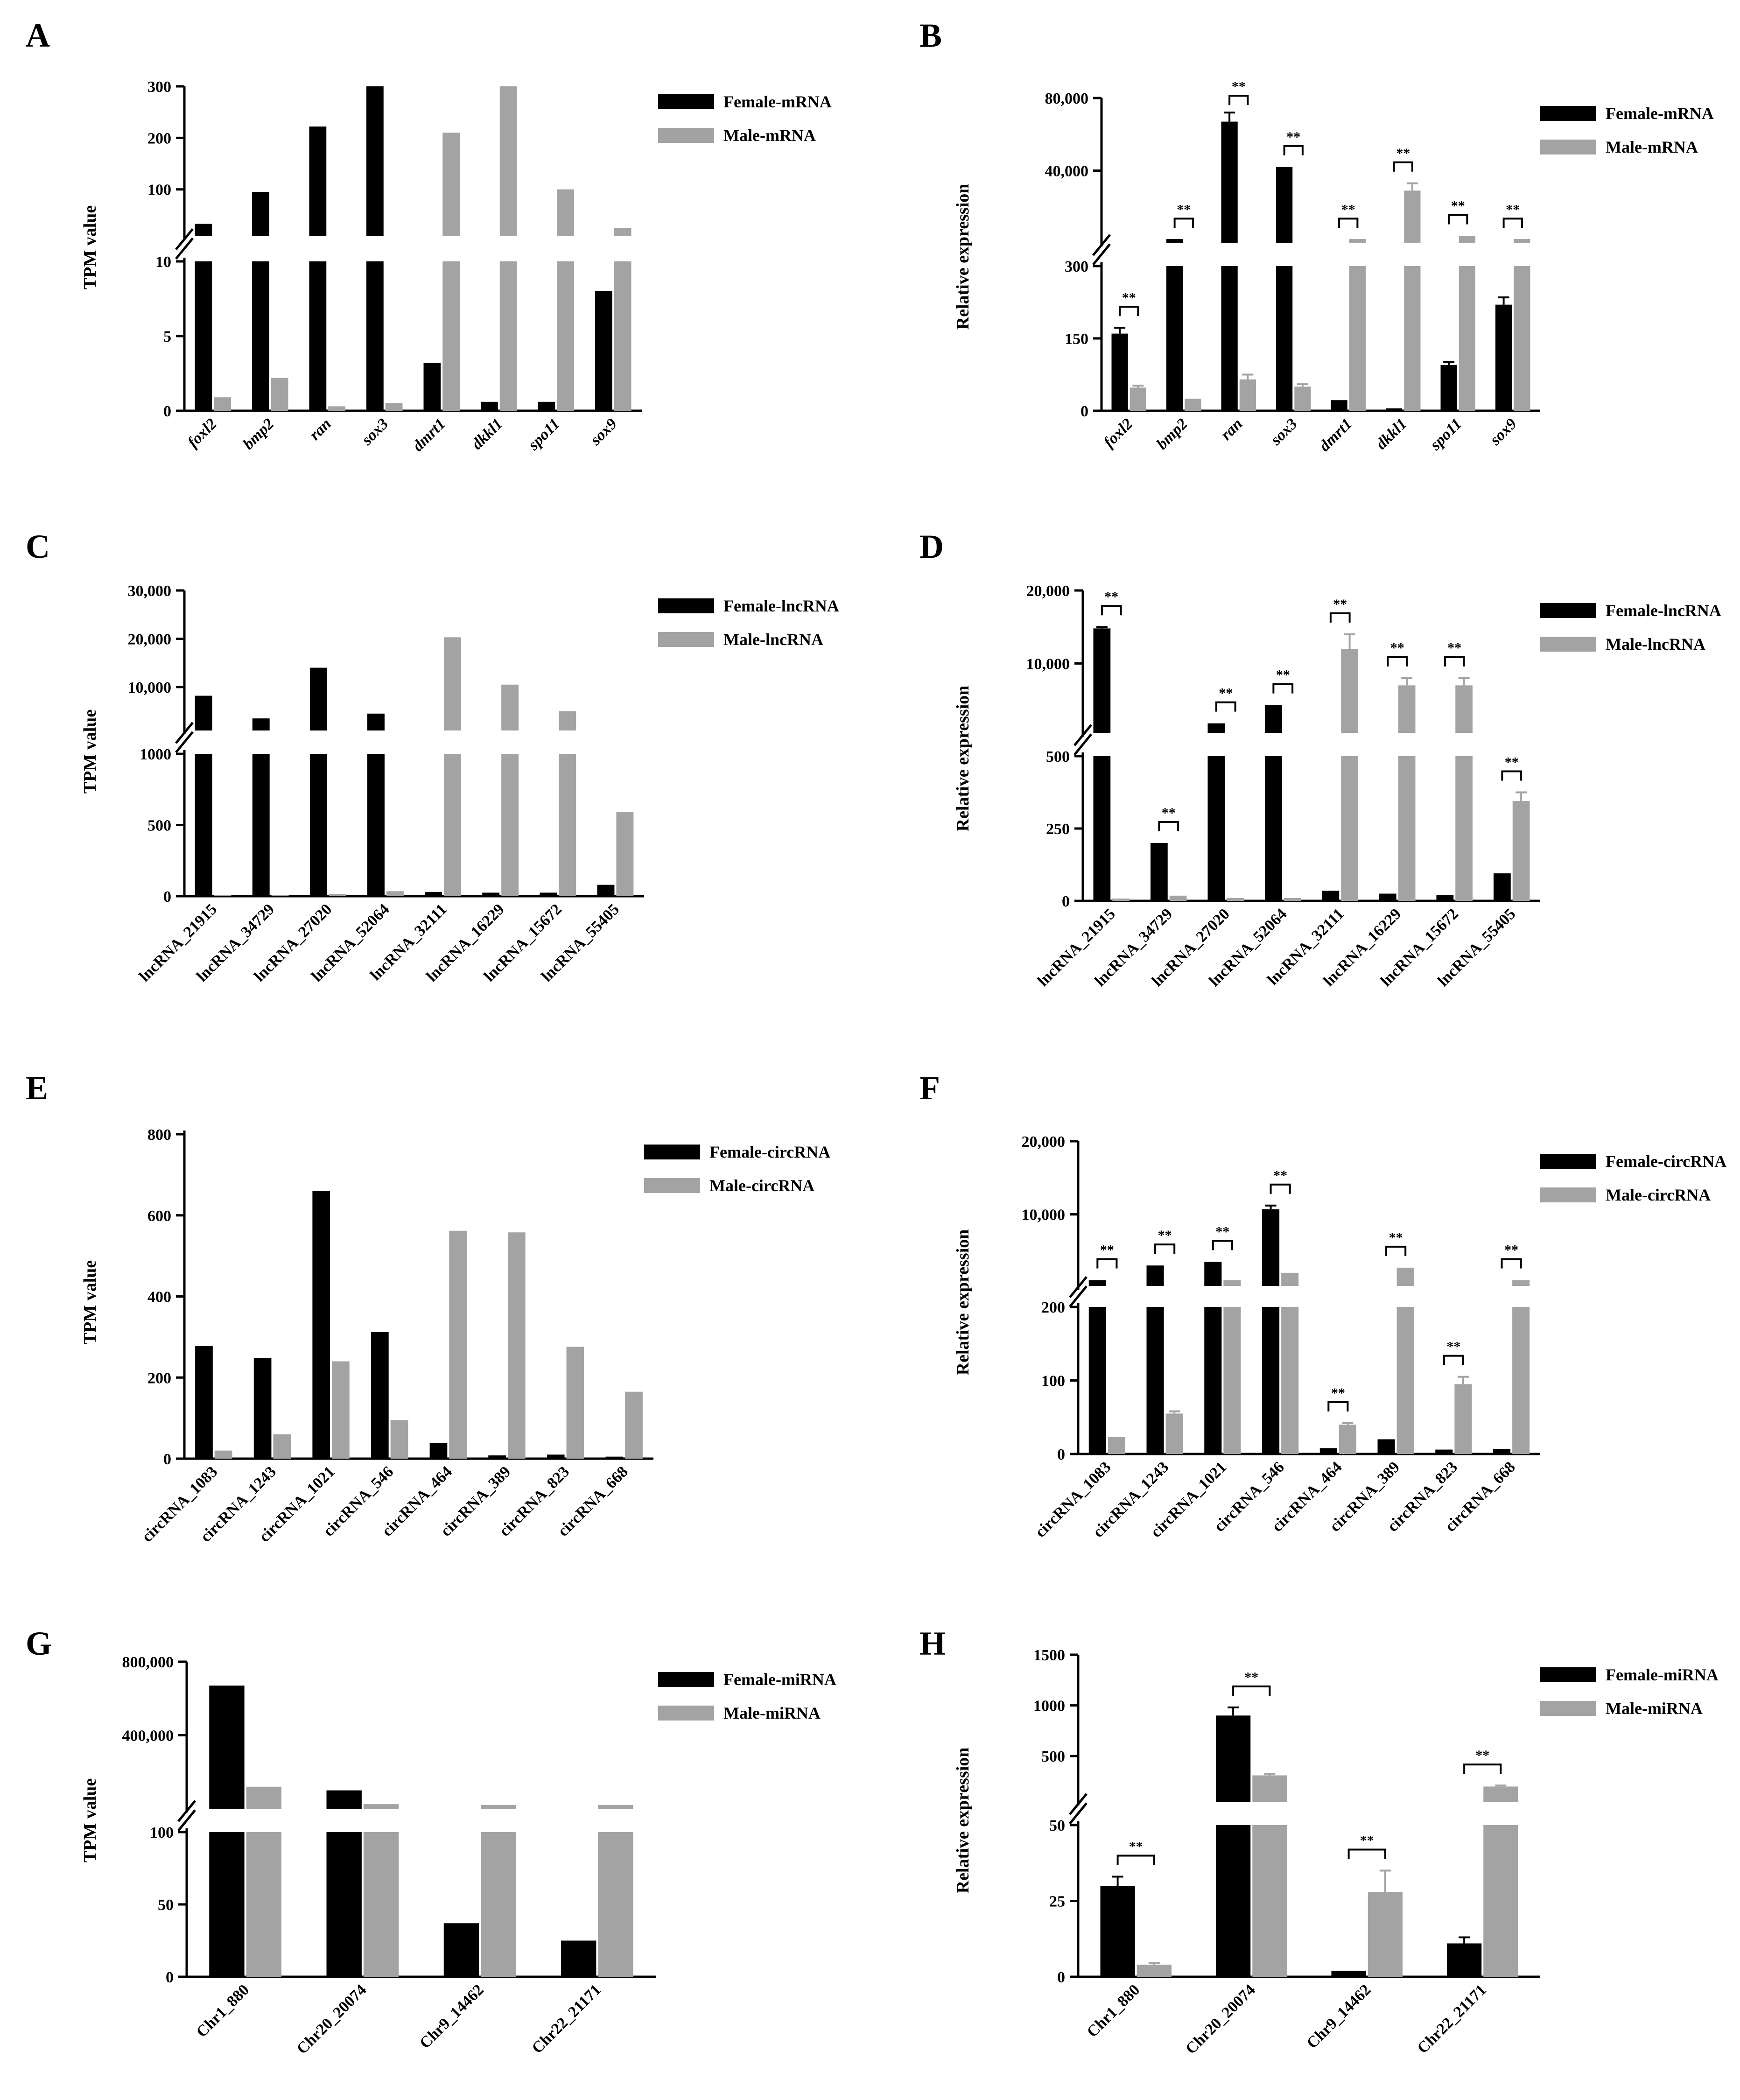  I want to click on category-label: Chr22_21171, so click(1451, 2019).